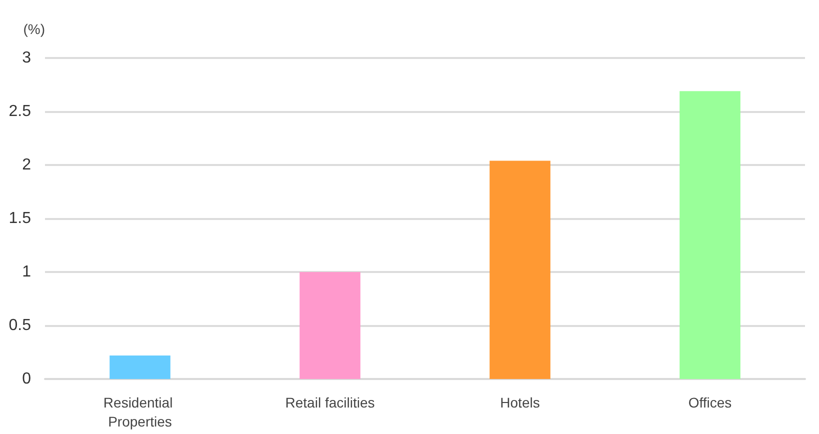 This screenshot has height=434, width=819. Describe the element at coordinates (20, 218) in the screenshot. I see `y-tick-label: 1.5` at that location.